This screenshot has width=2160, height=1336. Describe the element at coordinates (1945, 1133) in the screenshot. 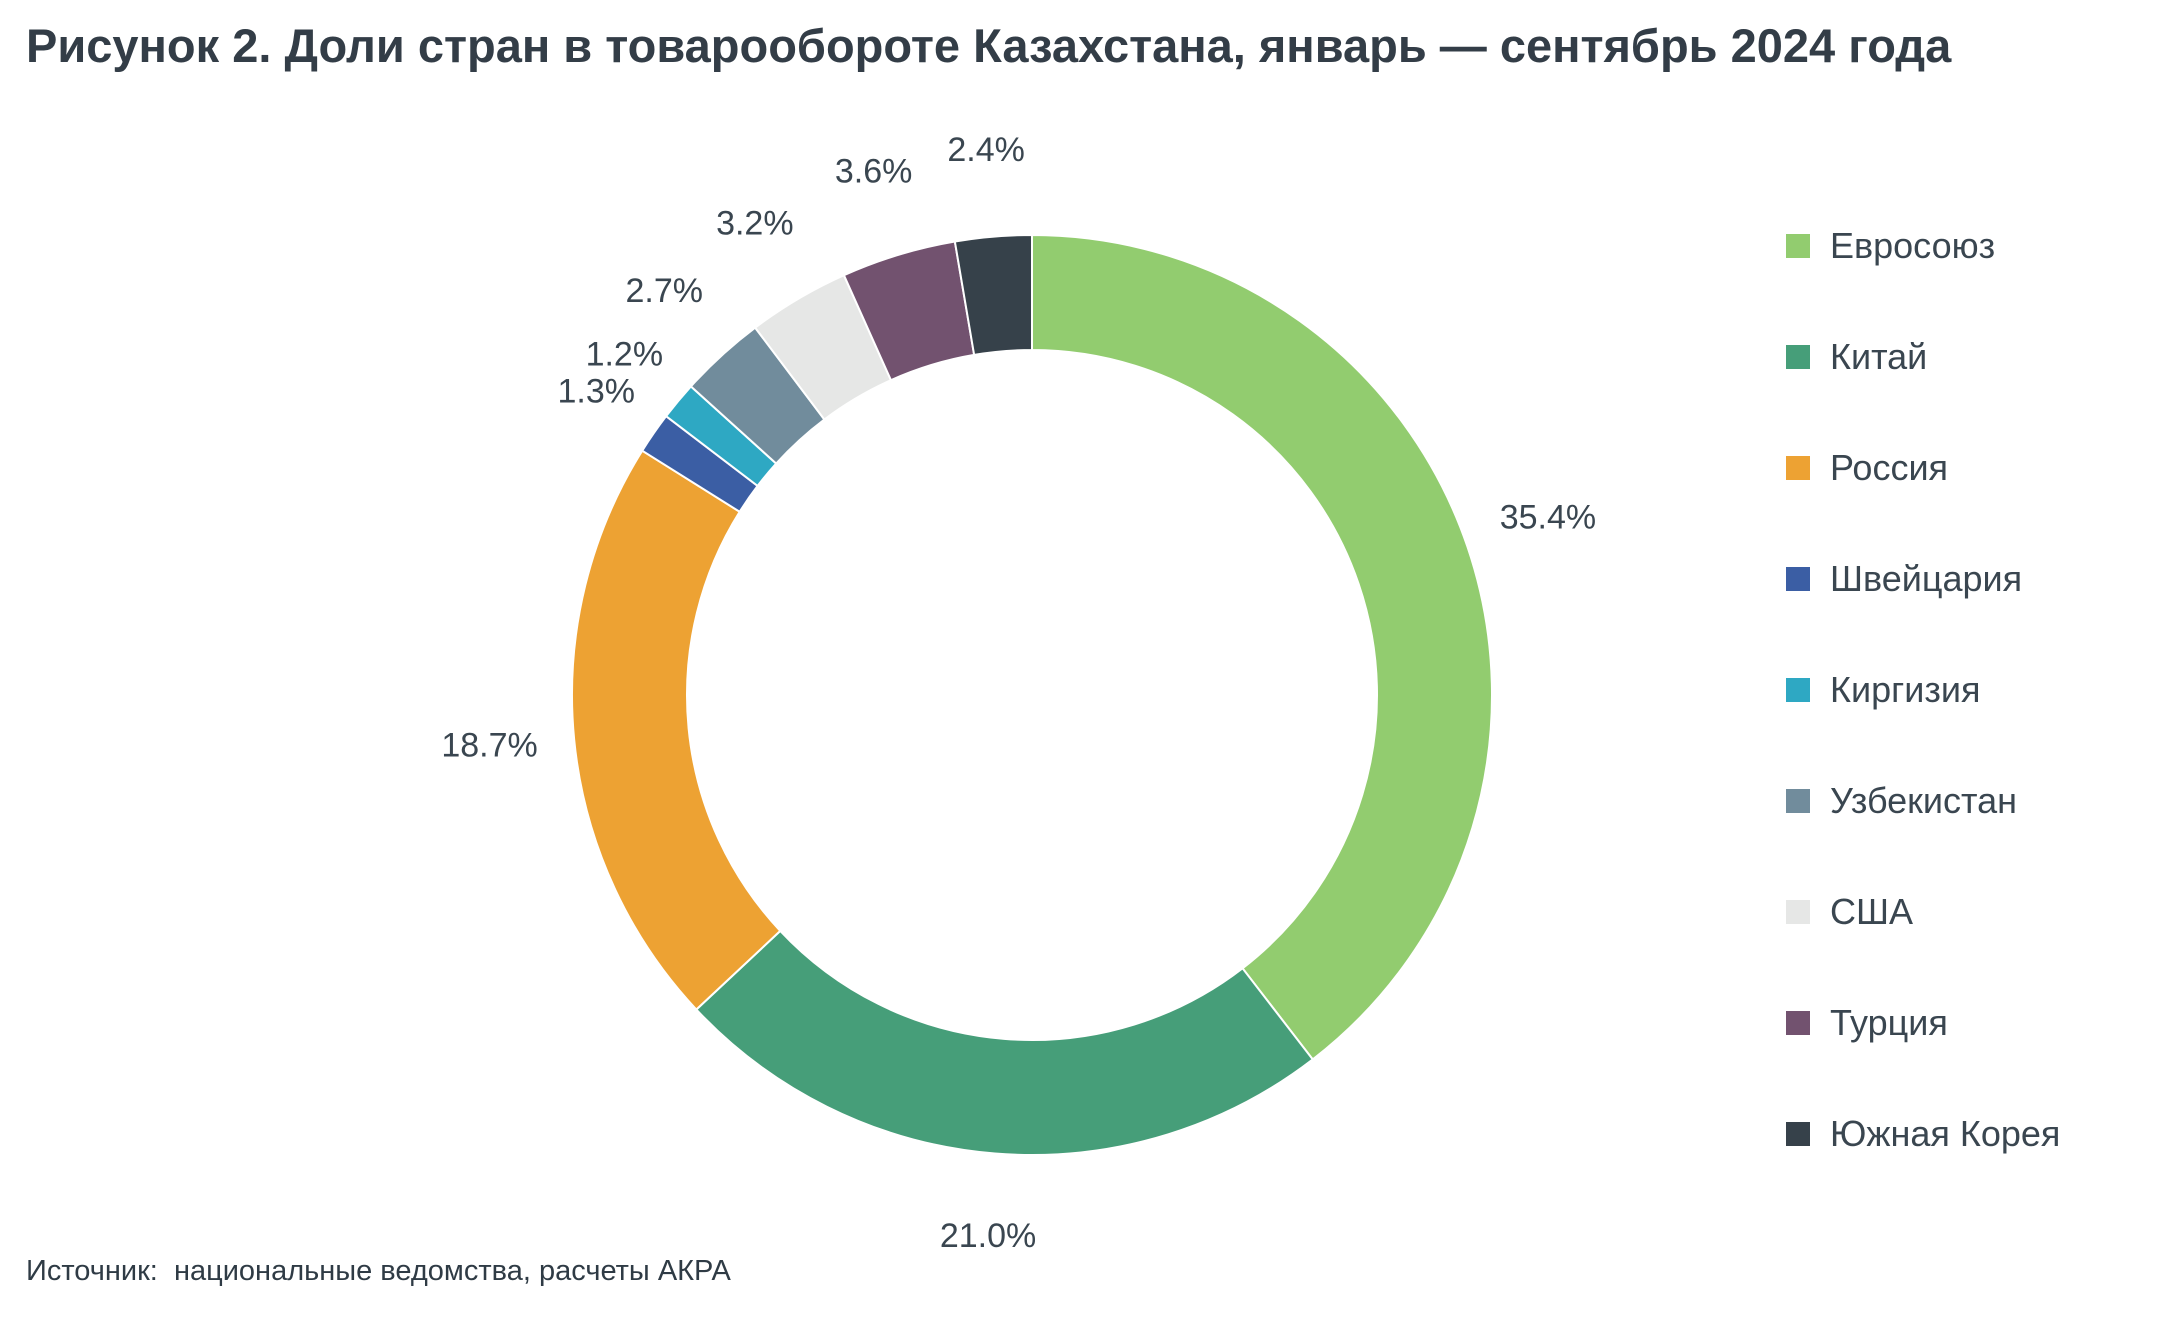

I see `legend-label: Южная Корея` at that location.